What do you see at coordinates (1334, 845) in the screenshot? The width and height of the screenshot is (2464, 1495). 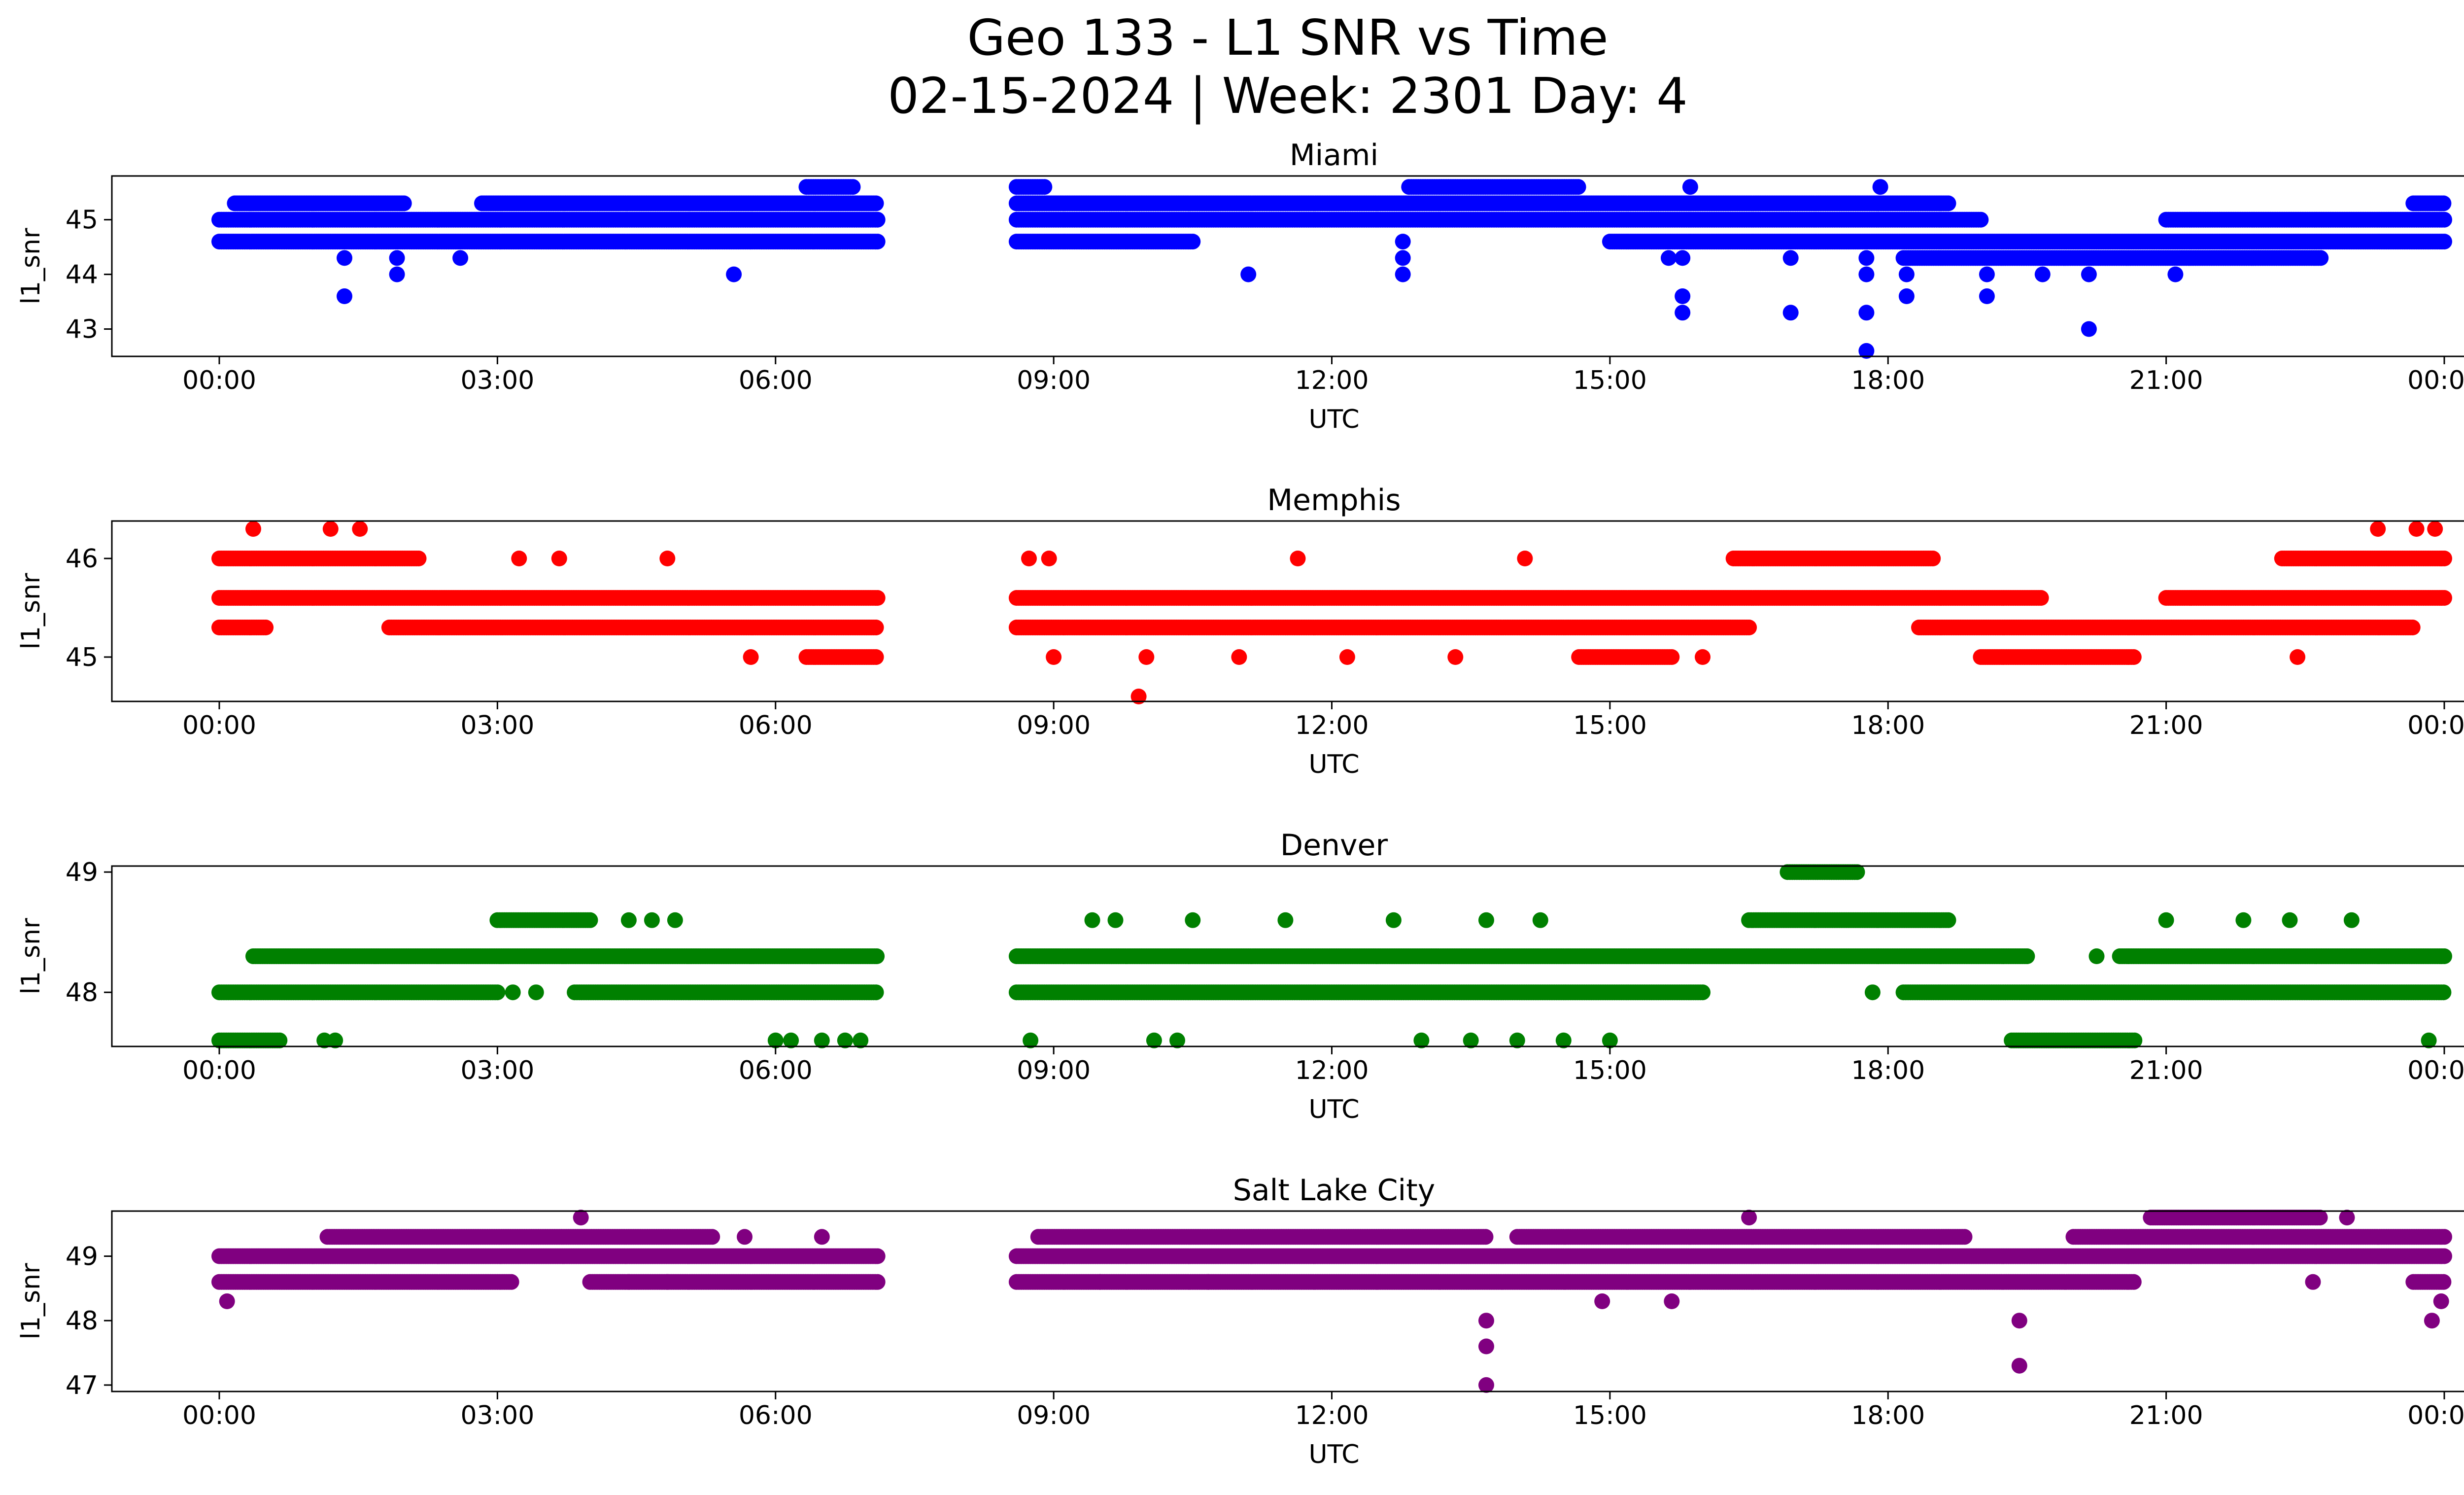 I see `subplot-title: Denver` at bounding box center [1334, 845].